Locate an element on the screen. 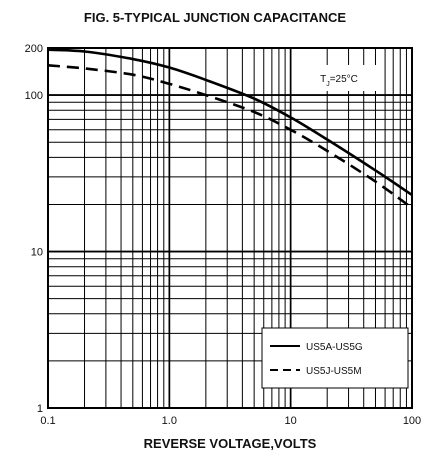 This screenshot has height=460, width=425. x-axis-label: REVERSE VOLTAGE,VOLTS is located at coordinates (230, 443).